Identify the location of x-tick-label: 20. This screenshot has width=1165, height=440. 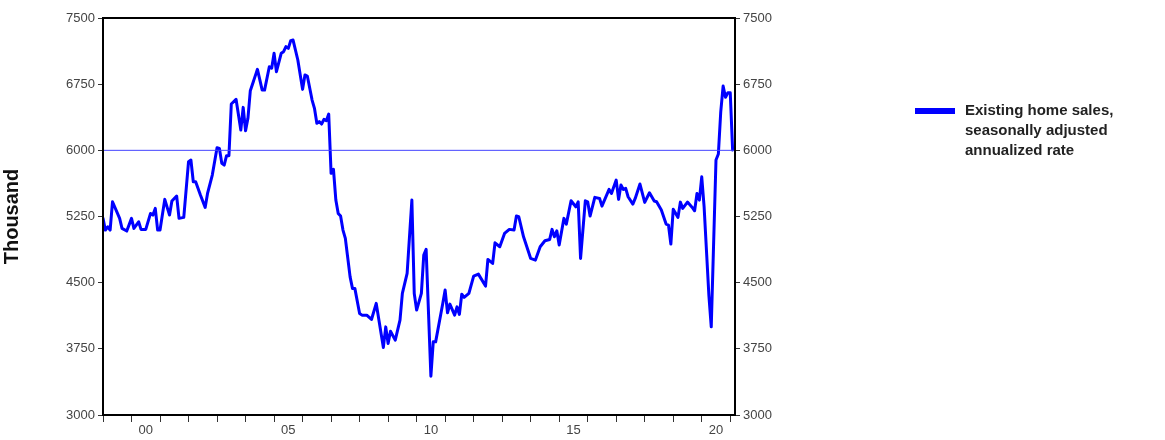
(716, 430).